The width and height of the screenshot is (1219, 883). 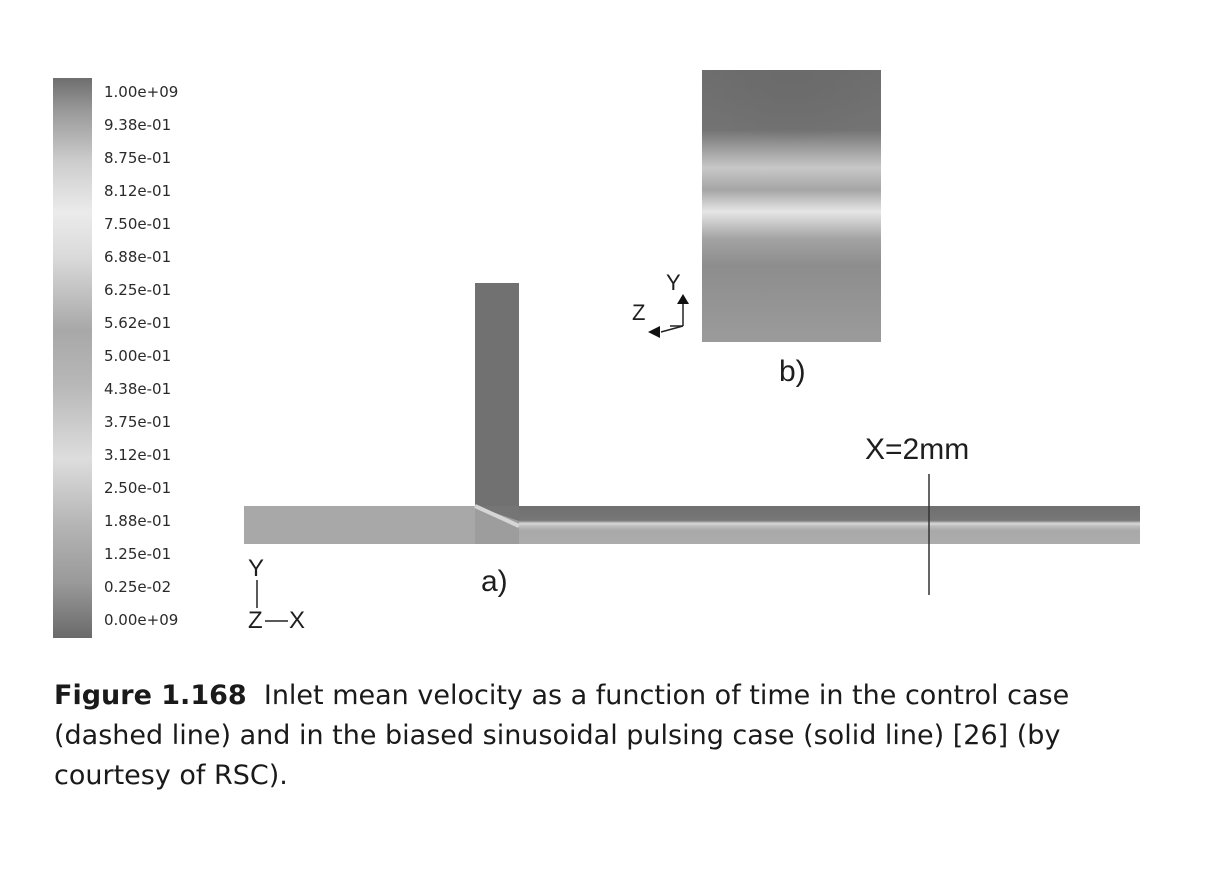 I want to click on colorbar-label: 2.50e-01, so click(x=138, y=488).